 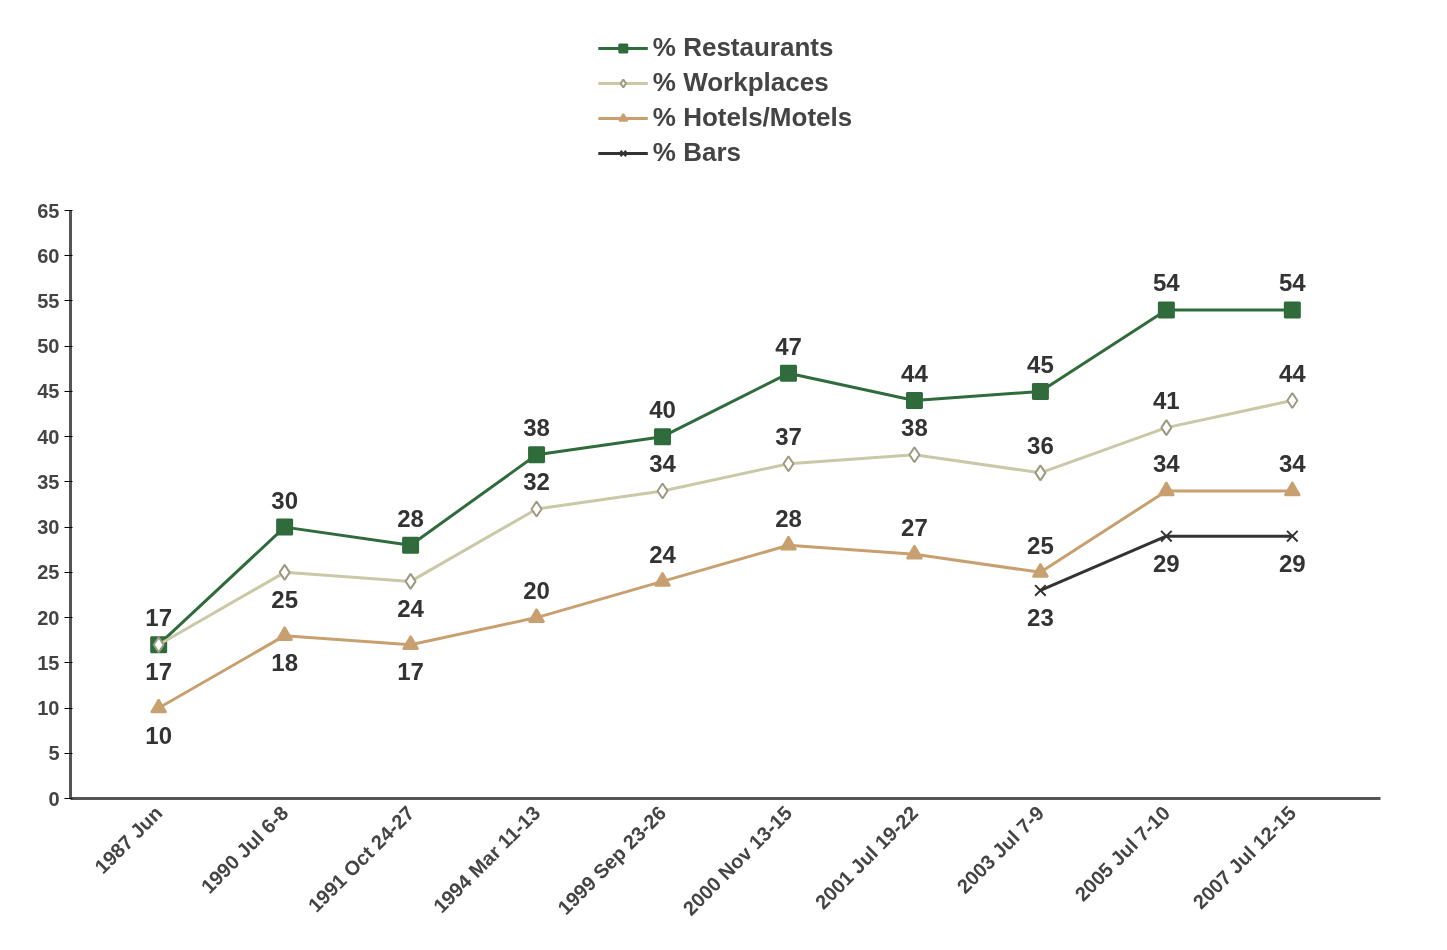 I want to click on data-label: 36, so click(x=1040, y=446).